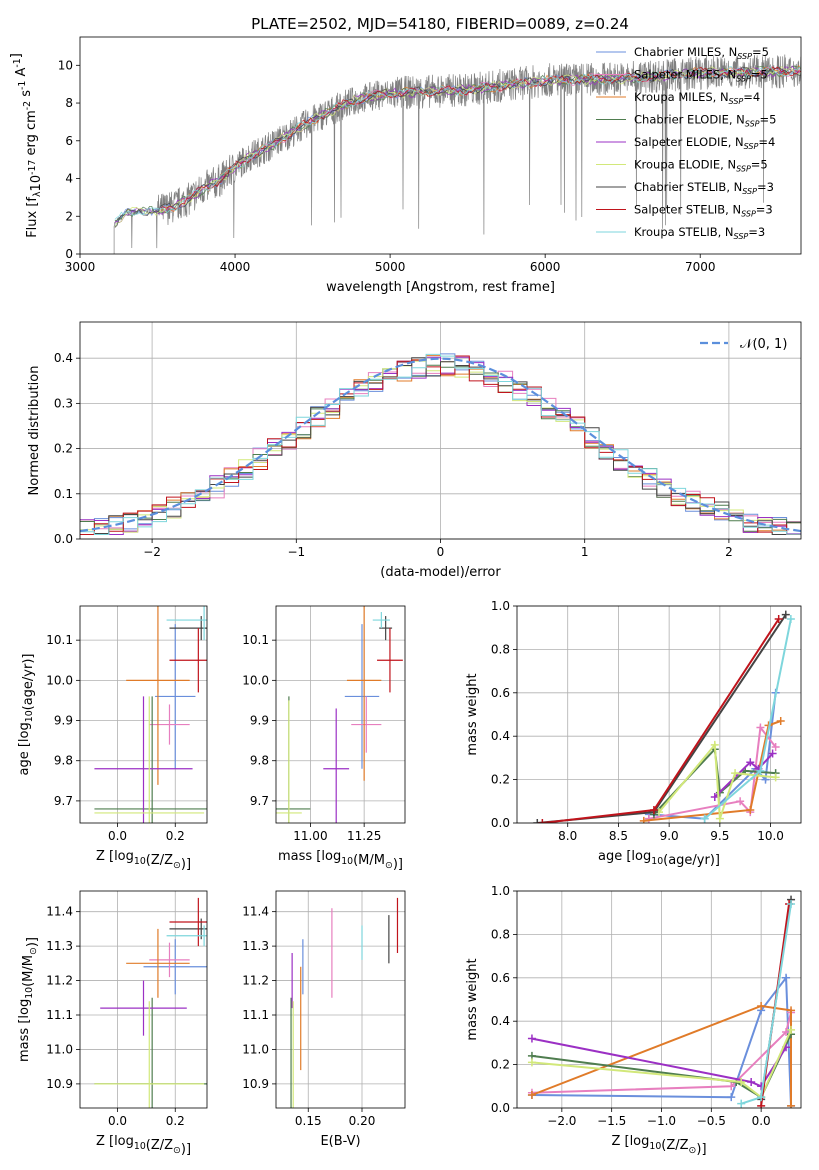 The image size is (819, 1170). I want to click on y-tick-label: 11.3, so click(59, 946).